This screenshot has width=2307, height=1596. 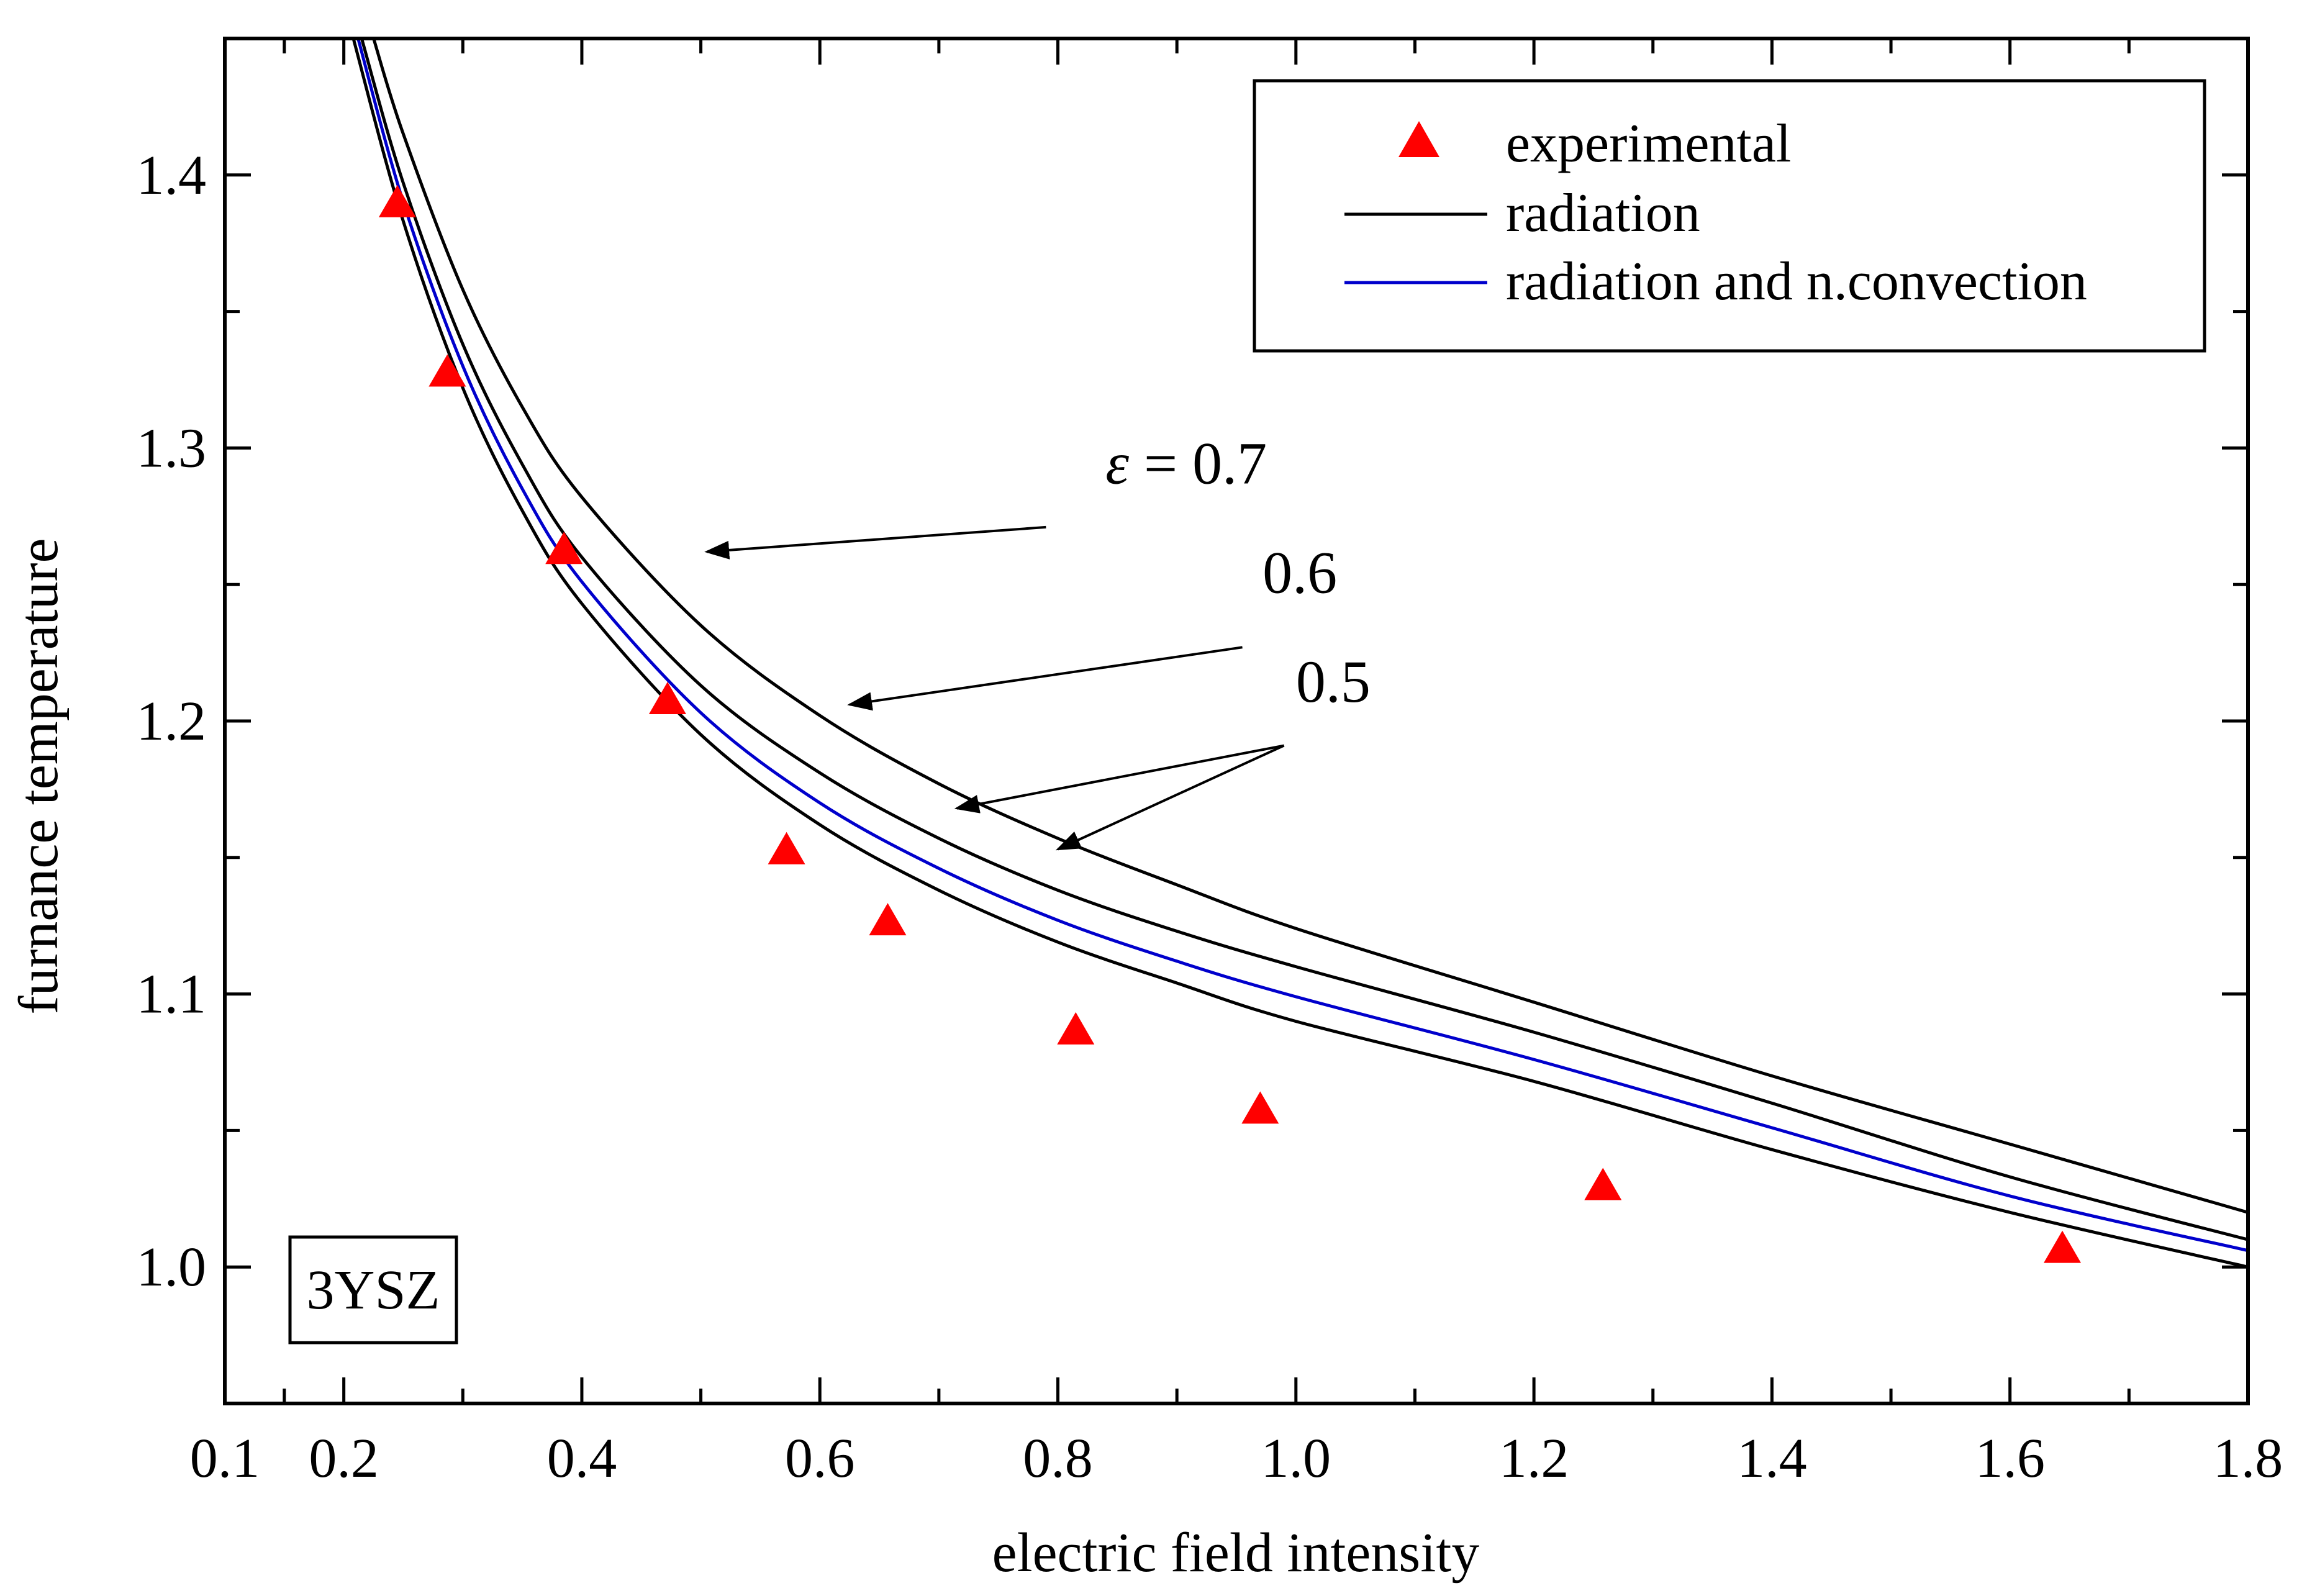 I want to click on y-tick-label: 1.3, so click(x=172, y=448).